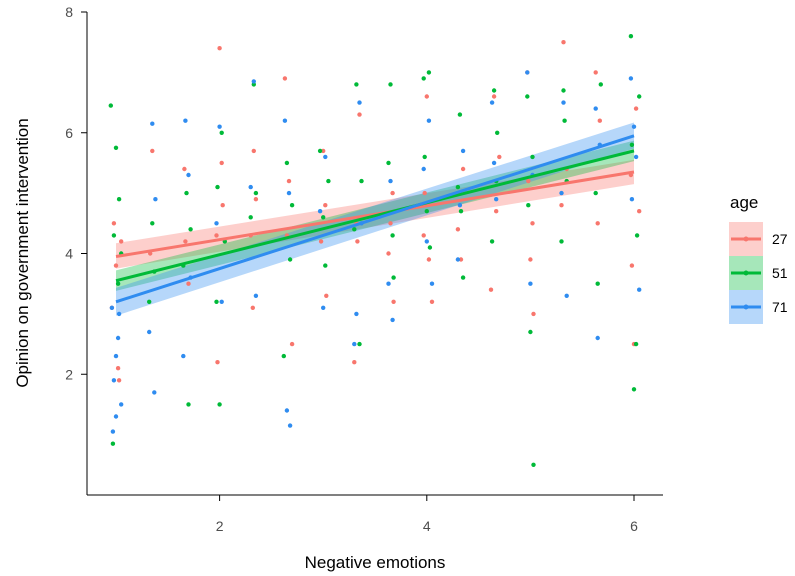 The height and width of the screenshot is (576, 795). I want to click on x-tick-label: 6, so click(634, 526).